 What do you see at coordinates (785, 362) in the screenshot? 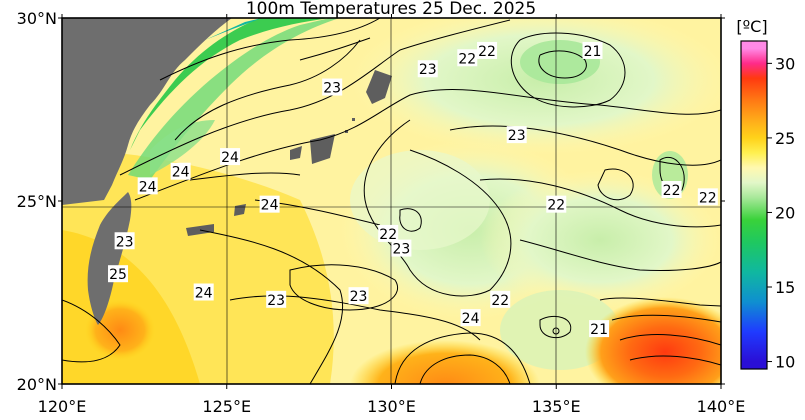
I see `colorbar-tick-label: 10` at bounding box center [785, 362].